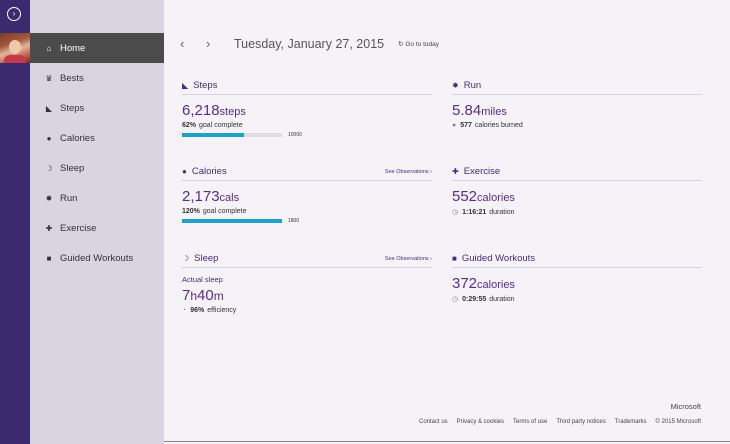 This screenshot has width=730, height=444. I want to click on sidebar-item-exercise: ✚ Exercise, so click(97, 228).